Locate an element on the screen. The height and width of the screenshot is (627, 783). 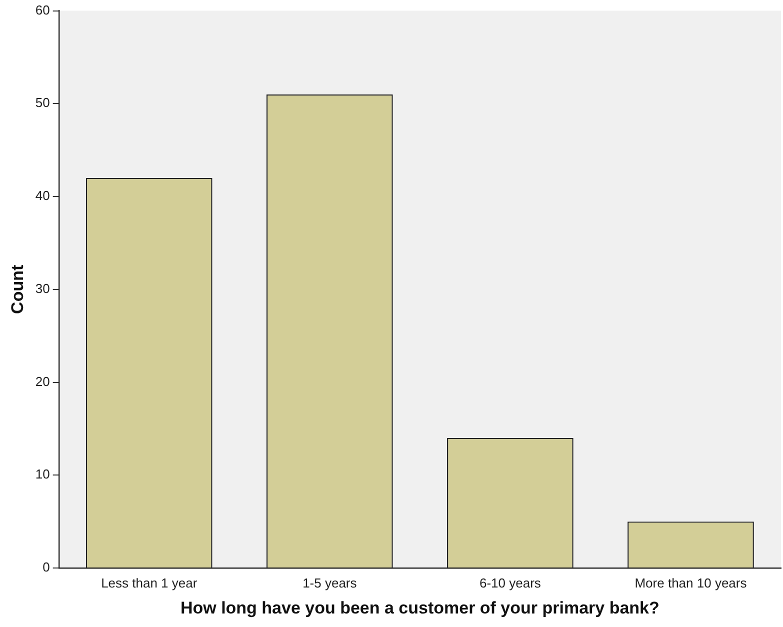
x-tick-label: Less than 1 year is located at coordinates (149, 582).